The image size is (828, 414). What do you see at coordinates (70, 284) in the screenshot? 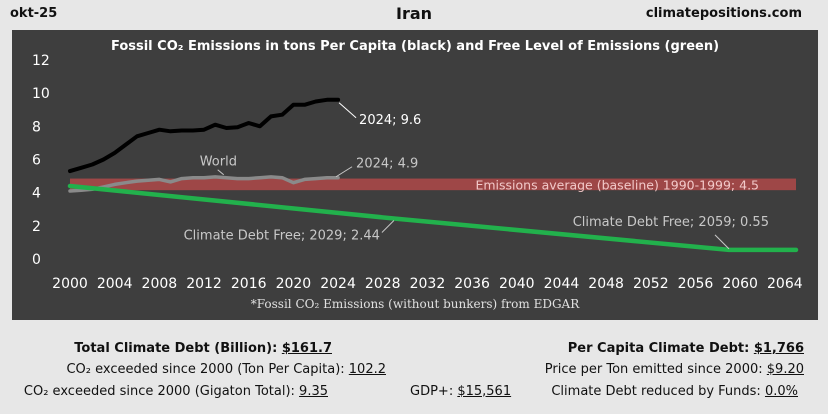
I see `x-tick-label: 2000` at bounding box center [70, 284].